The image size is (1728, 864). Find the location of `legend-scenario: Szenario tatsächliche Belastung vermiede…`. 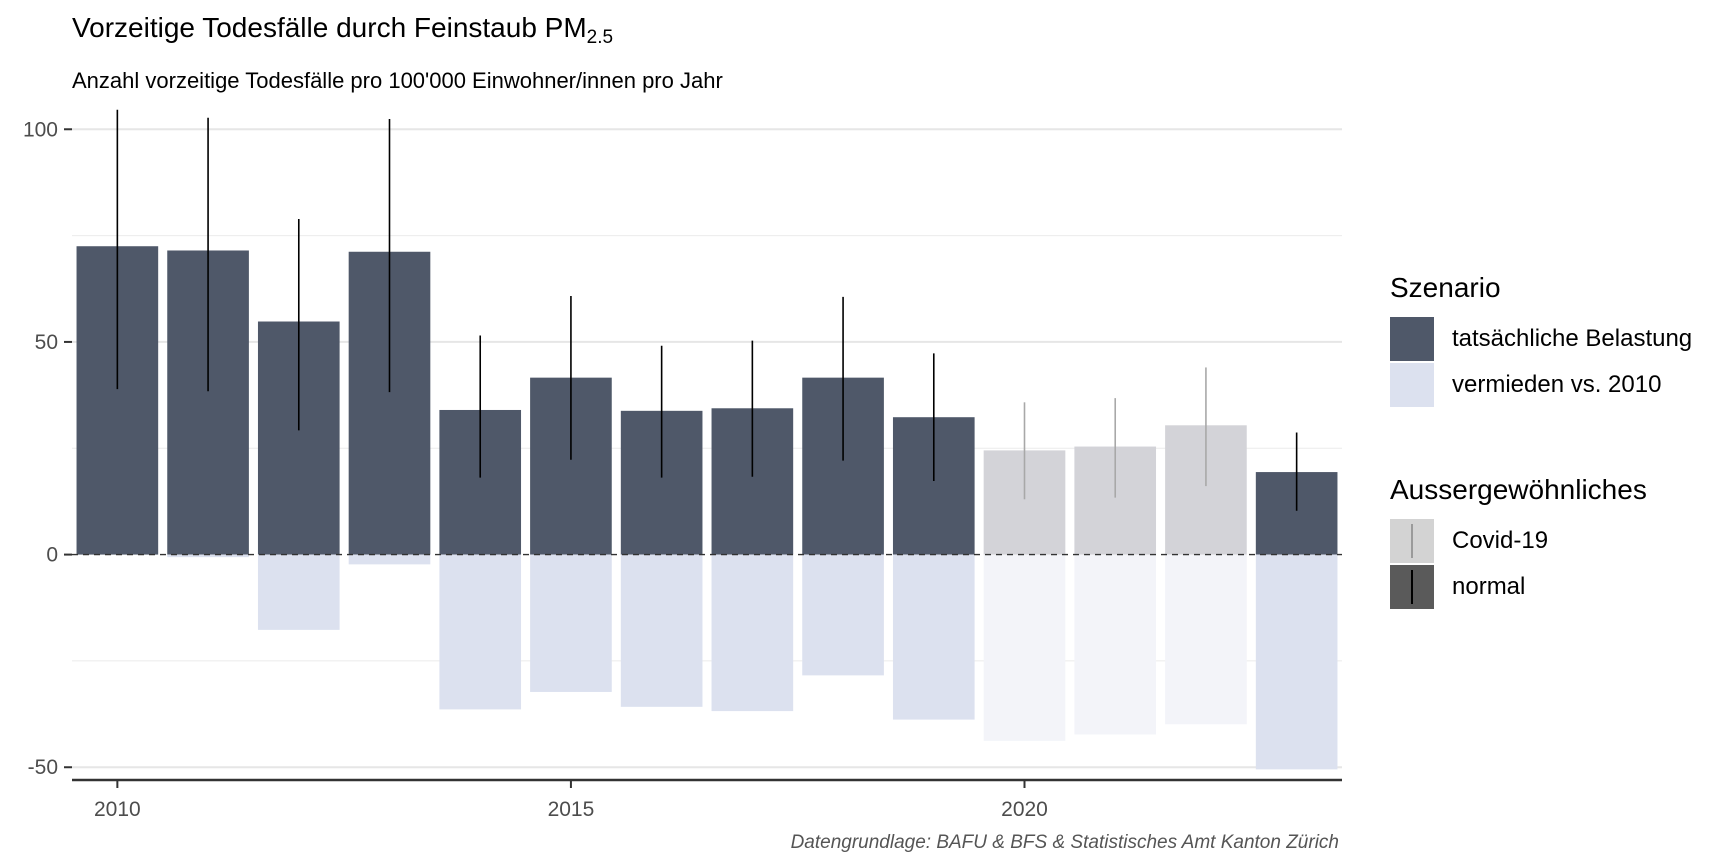

legend-scenario: Szenario tatsächliche Belastung vermiede… is located at coordinates (1541, 340).